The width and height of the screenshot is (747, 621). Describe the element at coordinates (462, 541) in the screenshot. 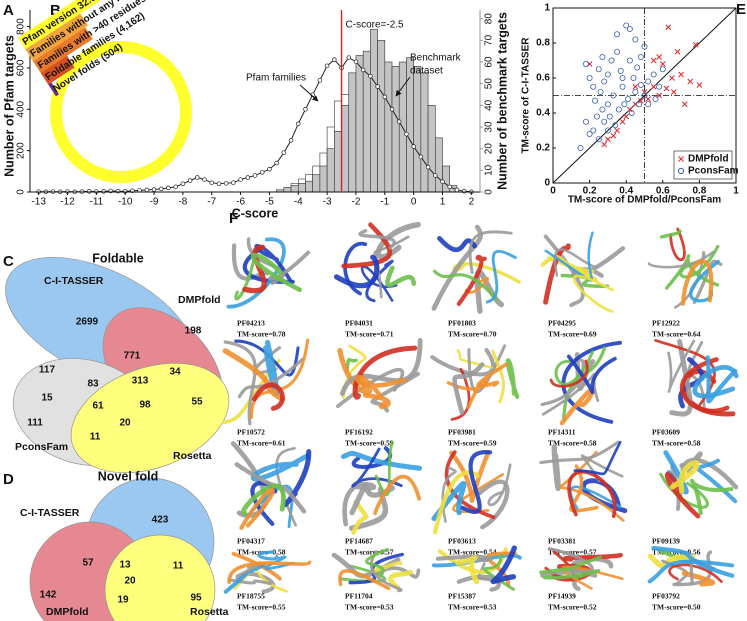

I see `family-id: PF03613` at that location.